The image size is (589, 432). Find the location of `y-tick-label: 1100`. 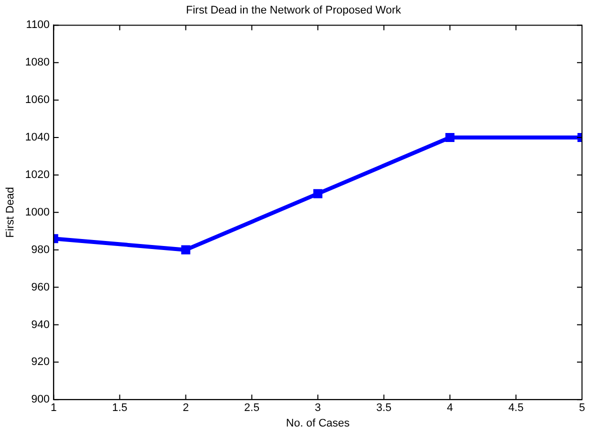

y-tick-label: 1100 is located at coordinates (38, 25).